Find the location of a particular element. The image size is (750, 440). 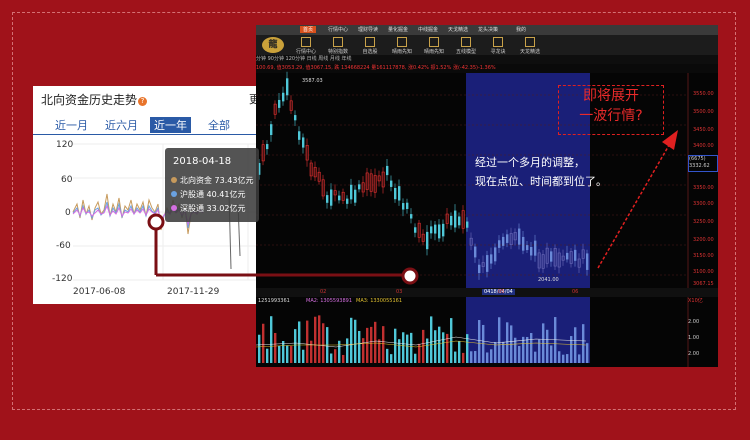

date-tick: 05 is located at coordinates (501, 292).